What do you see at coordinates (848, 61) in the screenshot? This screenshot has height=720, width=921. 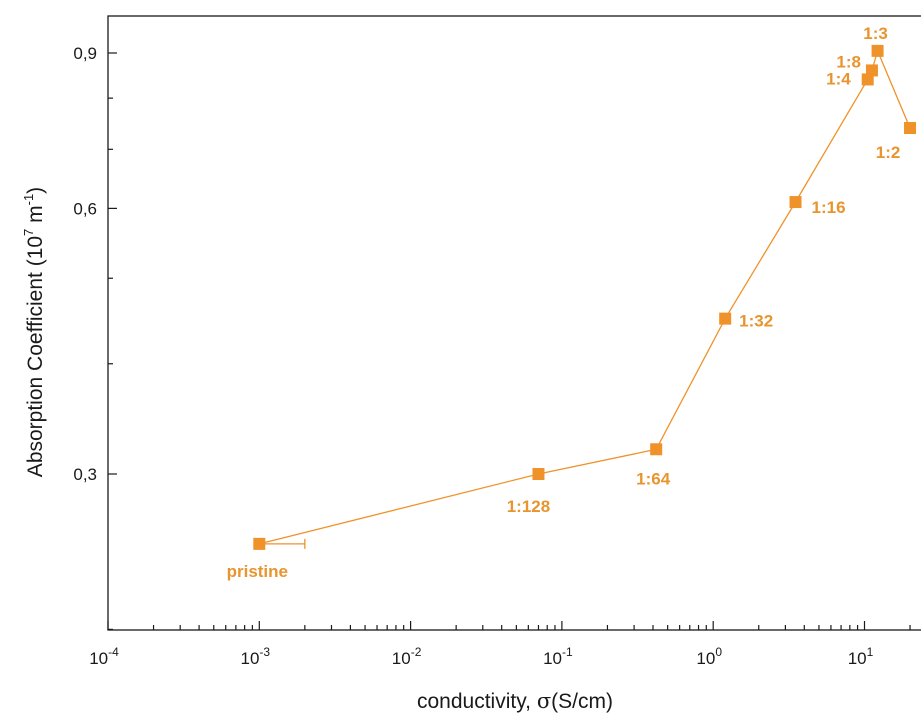 I see `data-point-label: 1:8` at bounding box center [848, 61].